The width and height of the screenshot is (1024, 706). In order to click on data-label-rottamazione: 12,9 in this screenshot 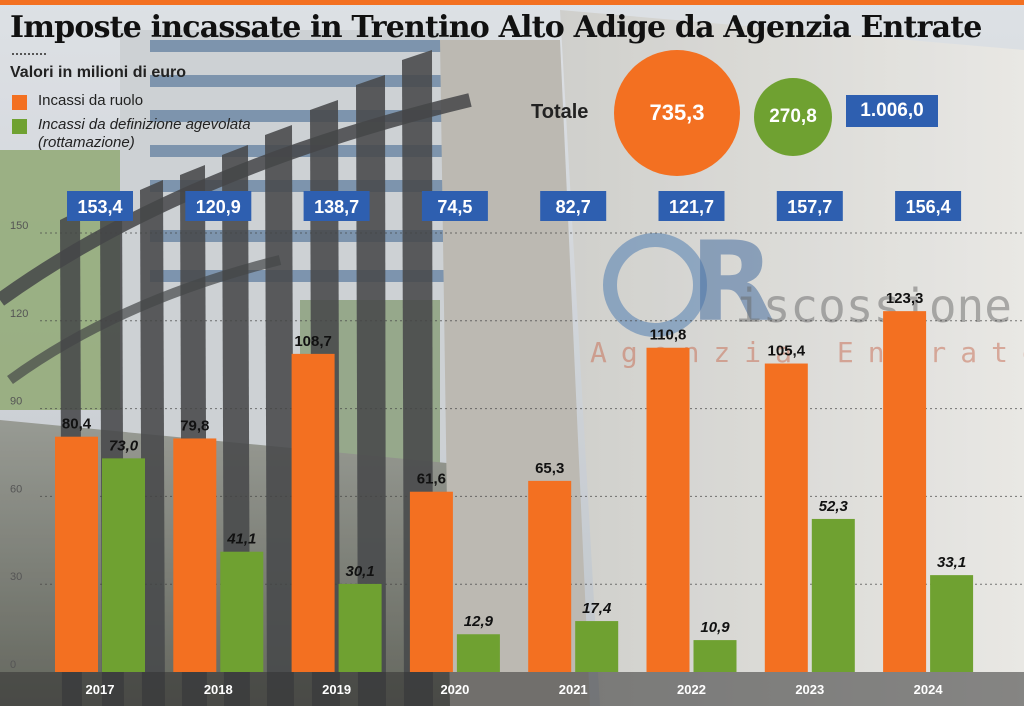, I will do `click(479, 621)`.